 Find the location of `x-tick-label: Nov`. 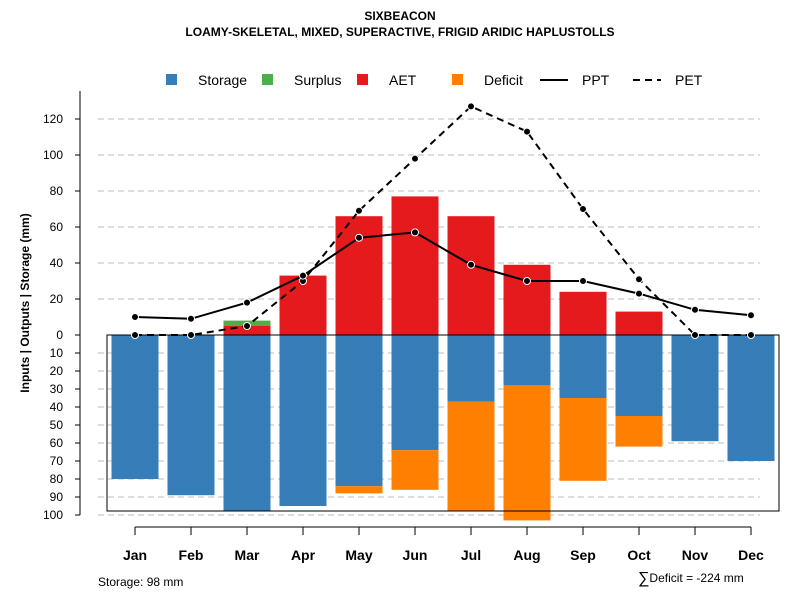

x-tick-label: Nov is located at coordinates (695, 555).